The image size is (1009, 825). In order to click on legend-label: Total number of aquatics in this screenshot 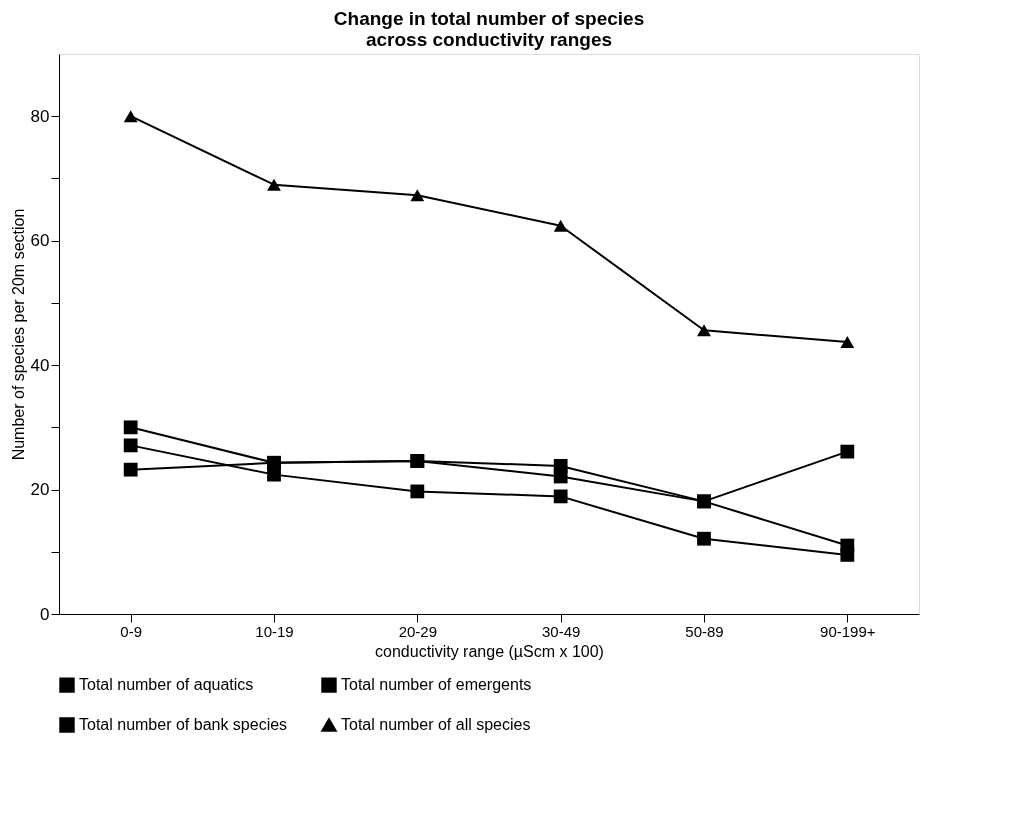, I will do `click(166, 685)`.